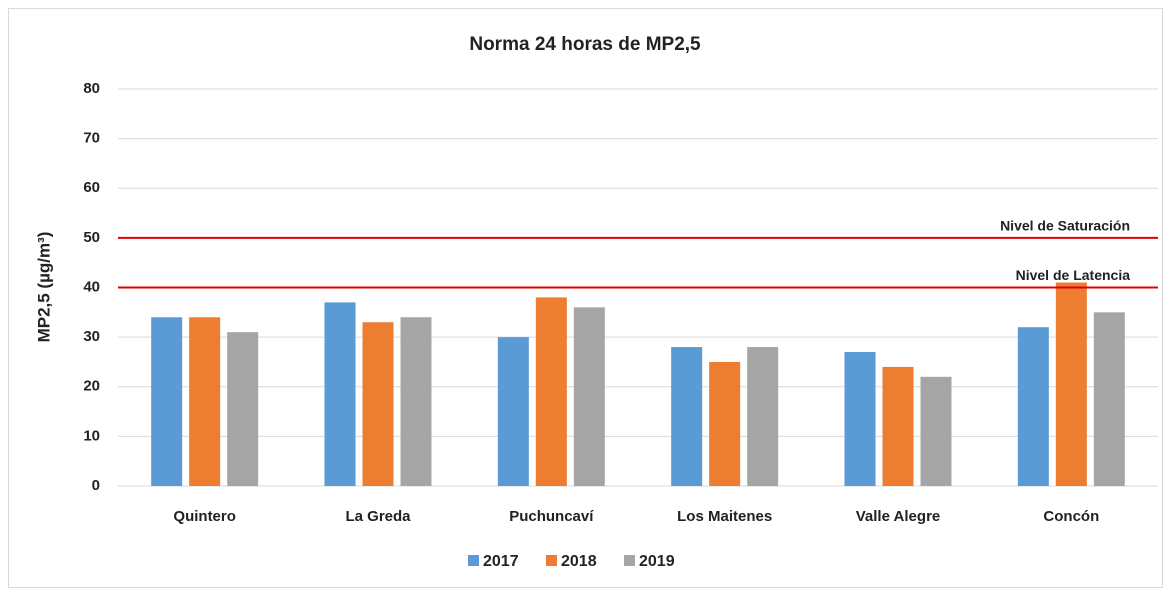 The image size is (1171, 597). I want to click on reference-label: Nivel de Saturación, so click(1065, 226).